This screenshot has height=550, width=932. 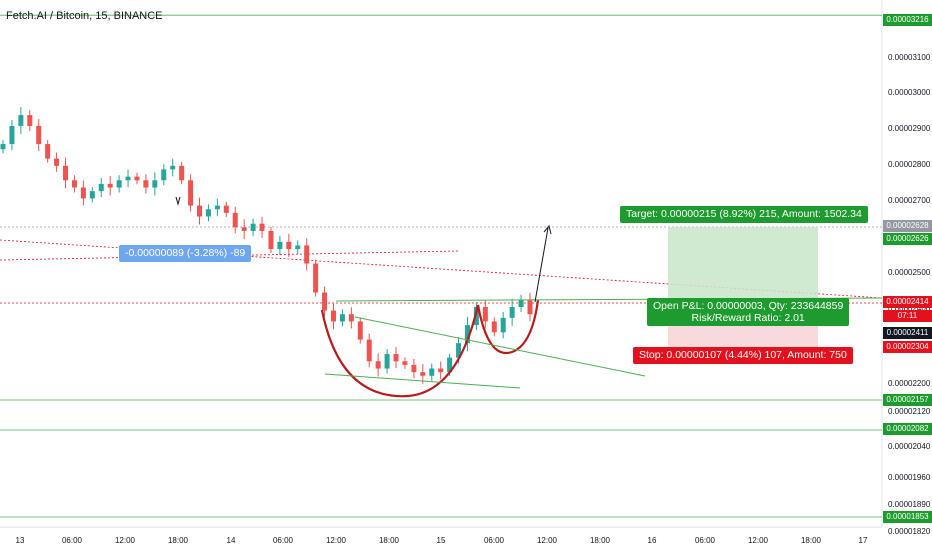 What do you see at coordinates (907, 347) in the screenshot?
I see `price-tag: 0.00002304` at bounding box center [907, 347].